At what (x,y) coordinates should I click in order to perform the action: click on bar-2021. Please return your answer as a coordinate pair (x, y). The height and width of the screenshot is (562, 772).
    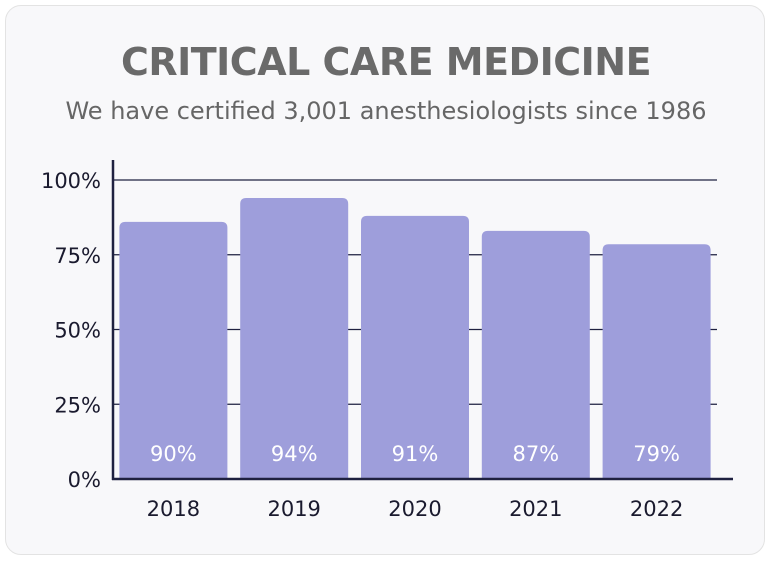
    Looking at the image, I should click on (535, 354).